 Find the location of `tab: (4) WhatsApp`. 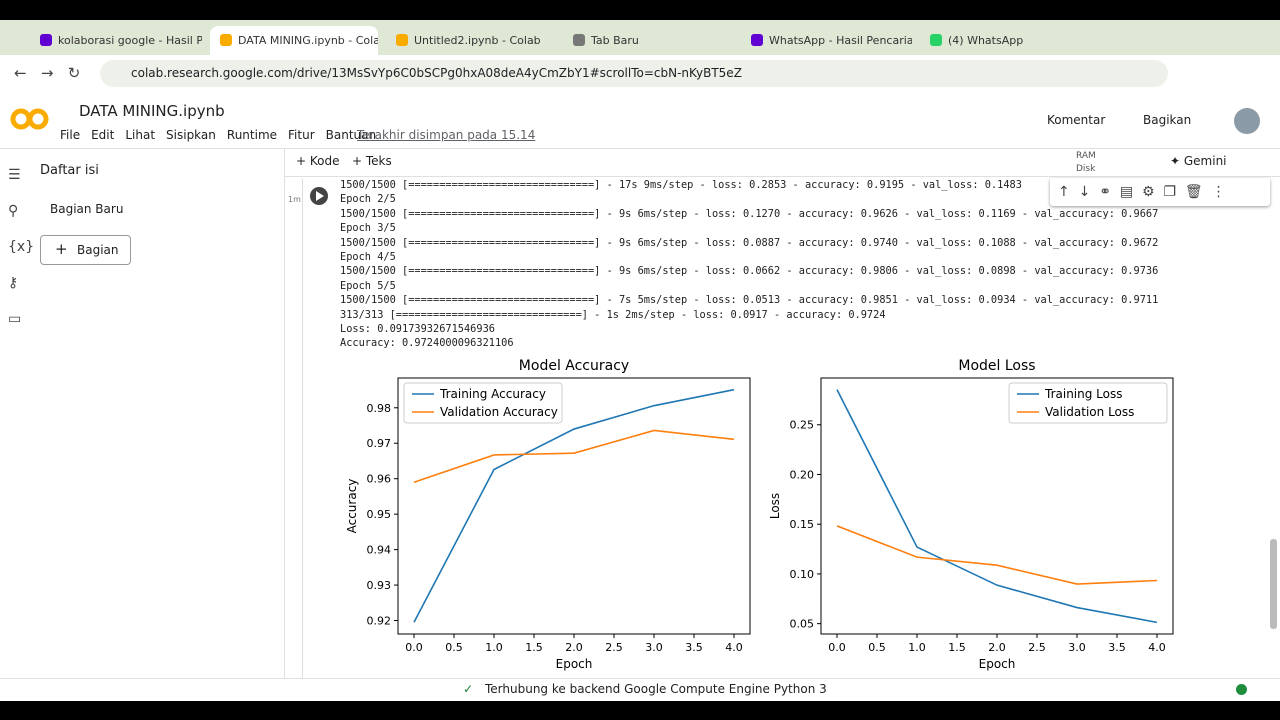

tab: (4) WhatsApp is located at coordinates (1004, 38).